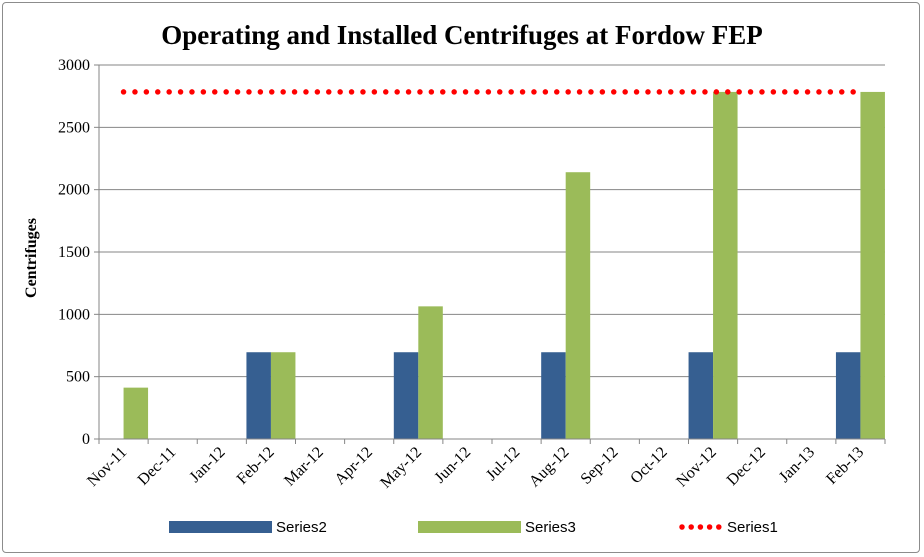 The image size is (924, 557). Describe the element at coordinates (752, 527) in the screenshot. I see `series1-legend-label: Series1` at that location.